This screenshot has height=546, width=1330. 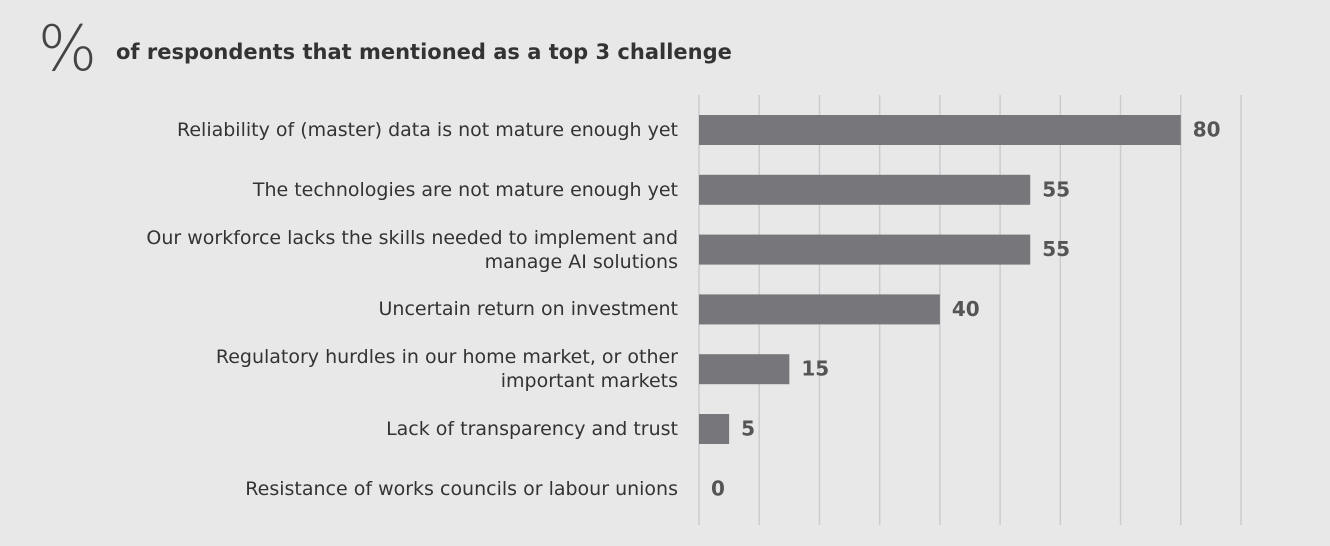 What do you see at coordinates (67, 48) in the screenshot?
I see `unit-symbol: %` at bounding box center [67, 48].